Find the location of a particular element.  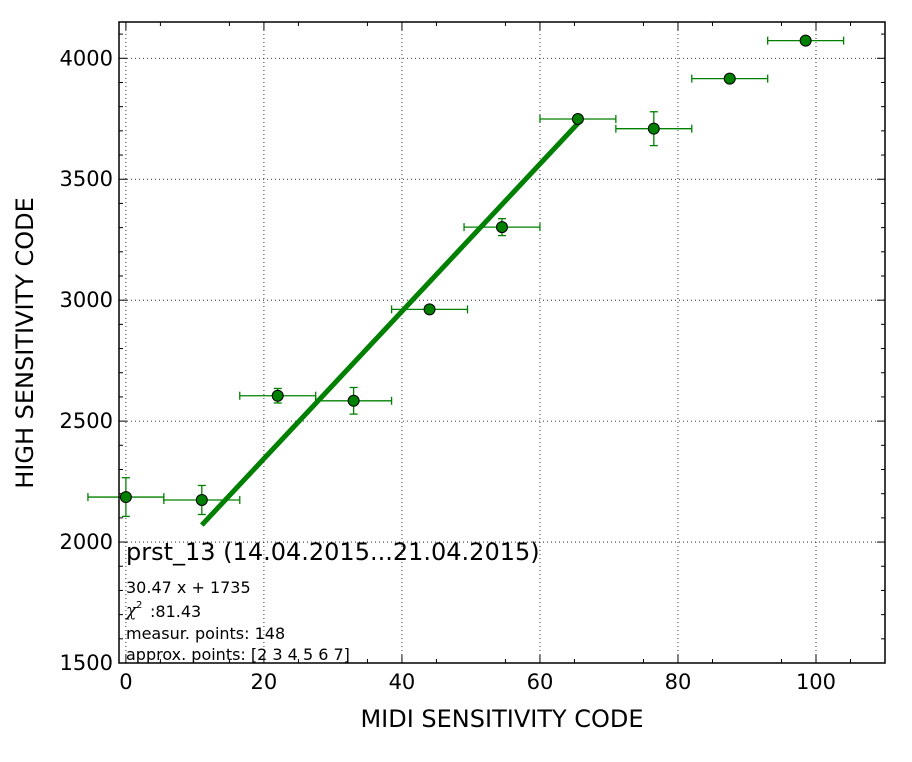

x-tick-label: 60 is located at coordinates (540, 682).